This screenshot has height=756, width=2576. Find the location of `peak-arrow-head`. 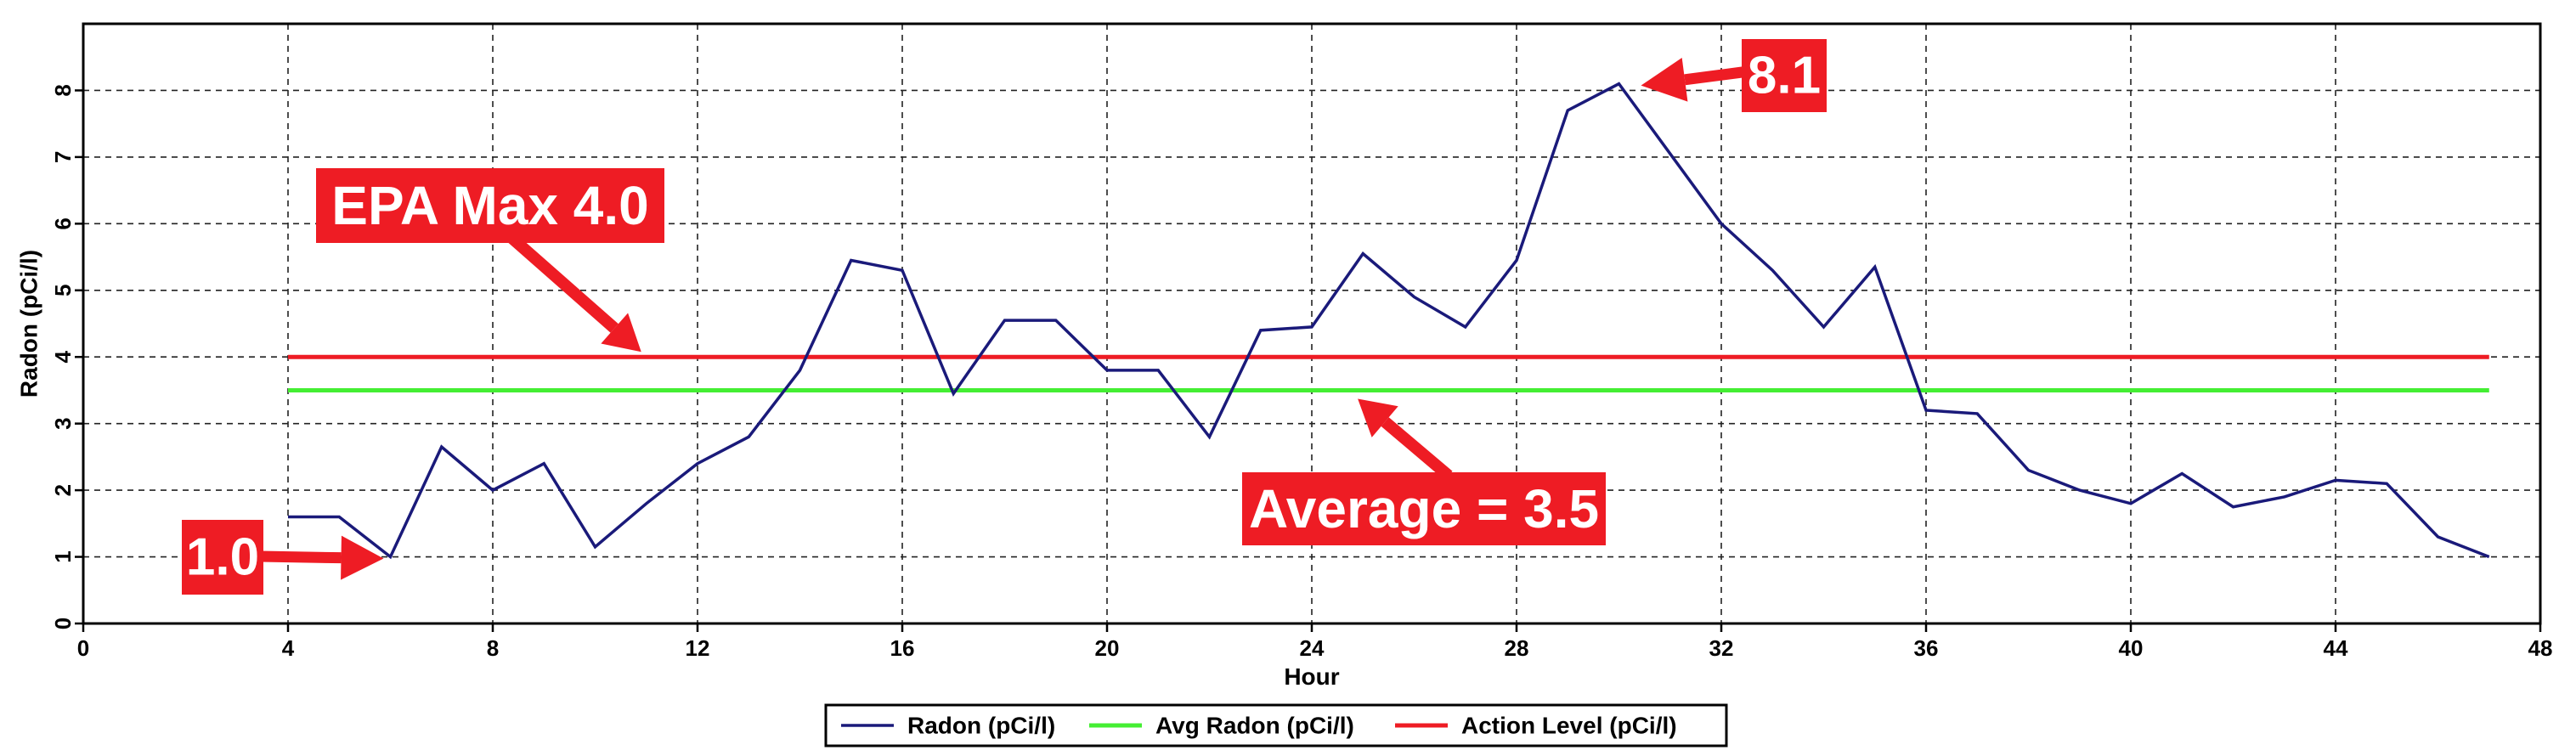

peak-arrow-head is located at coordinates (1664, 80).